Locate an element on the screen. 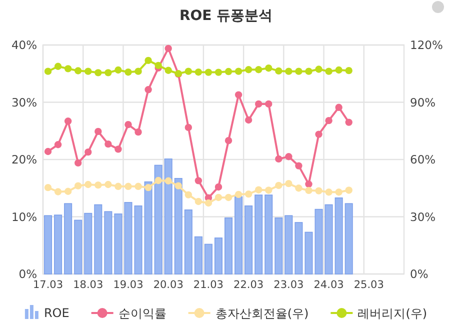 Image resolution: width=452 pixels, height=332 pixels. x-tick-label: 22.03 is located at coordinates (249, 285).